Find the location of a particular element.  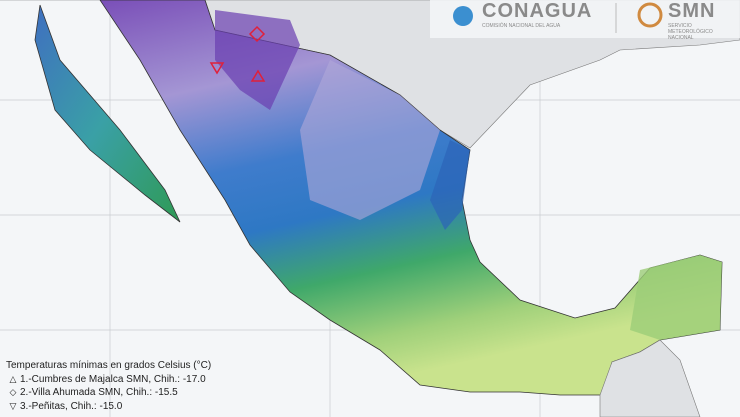

legend-row: ◇ 2.-Villa Ahumada SMN, Chih.: -15.5 is located at coordinates (108, 393).